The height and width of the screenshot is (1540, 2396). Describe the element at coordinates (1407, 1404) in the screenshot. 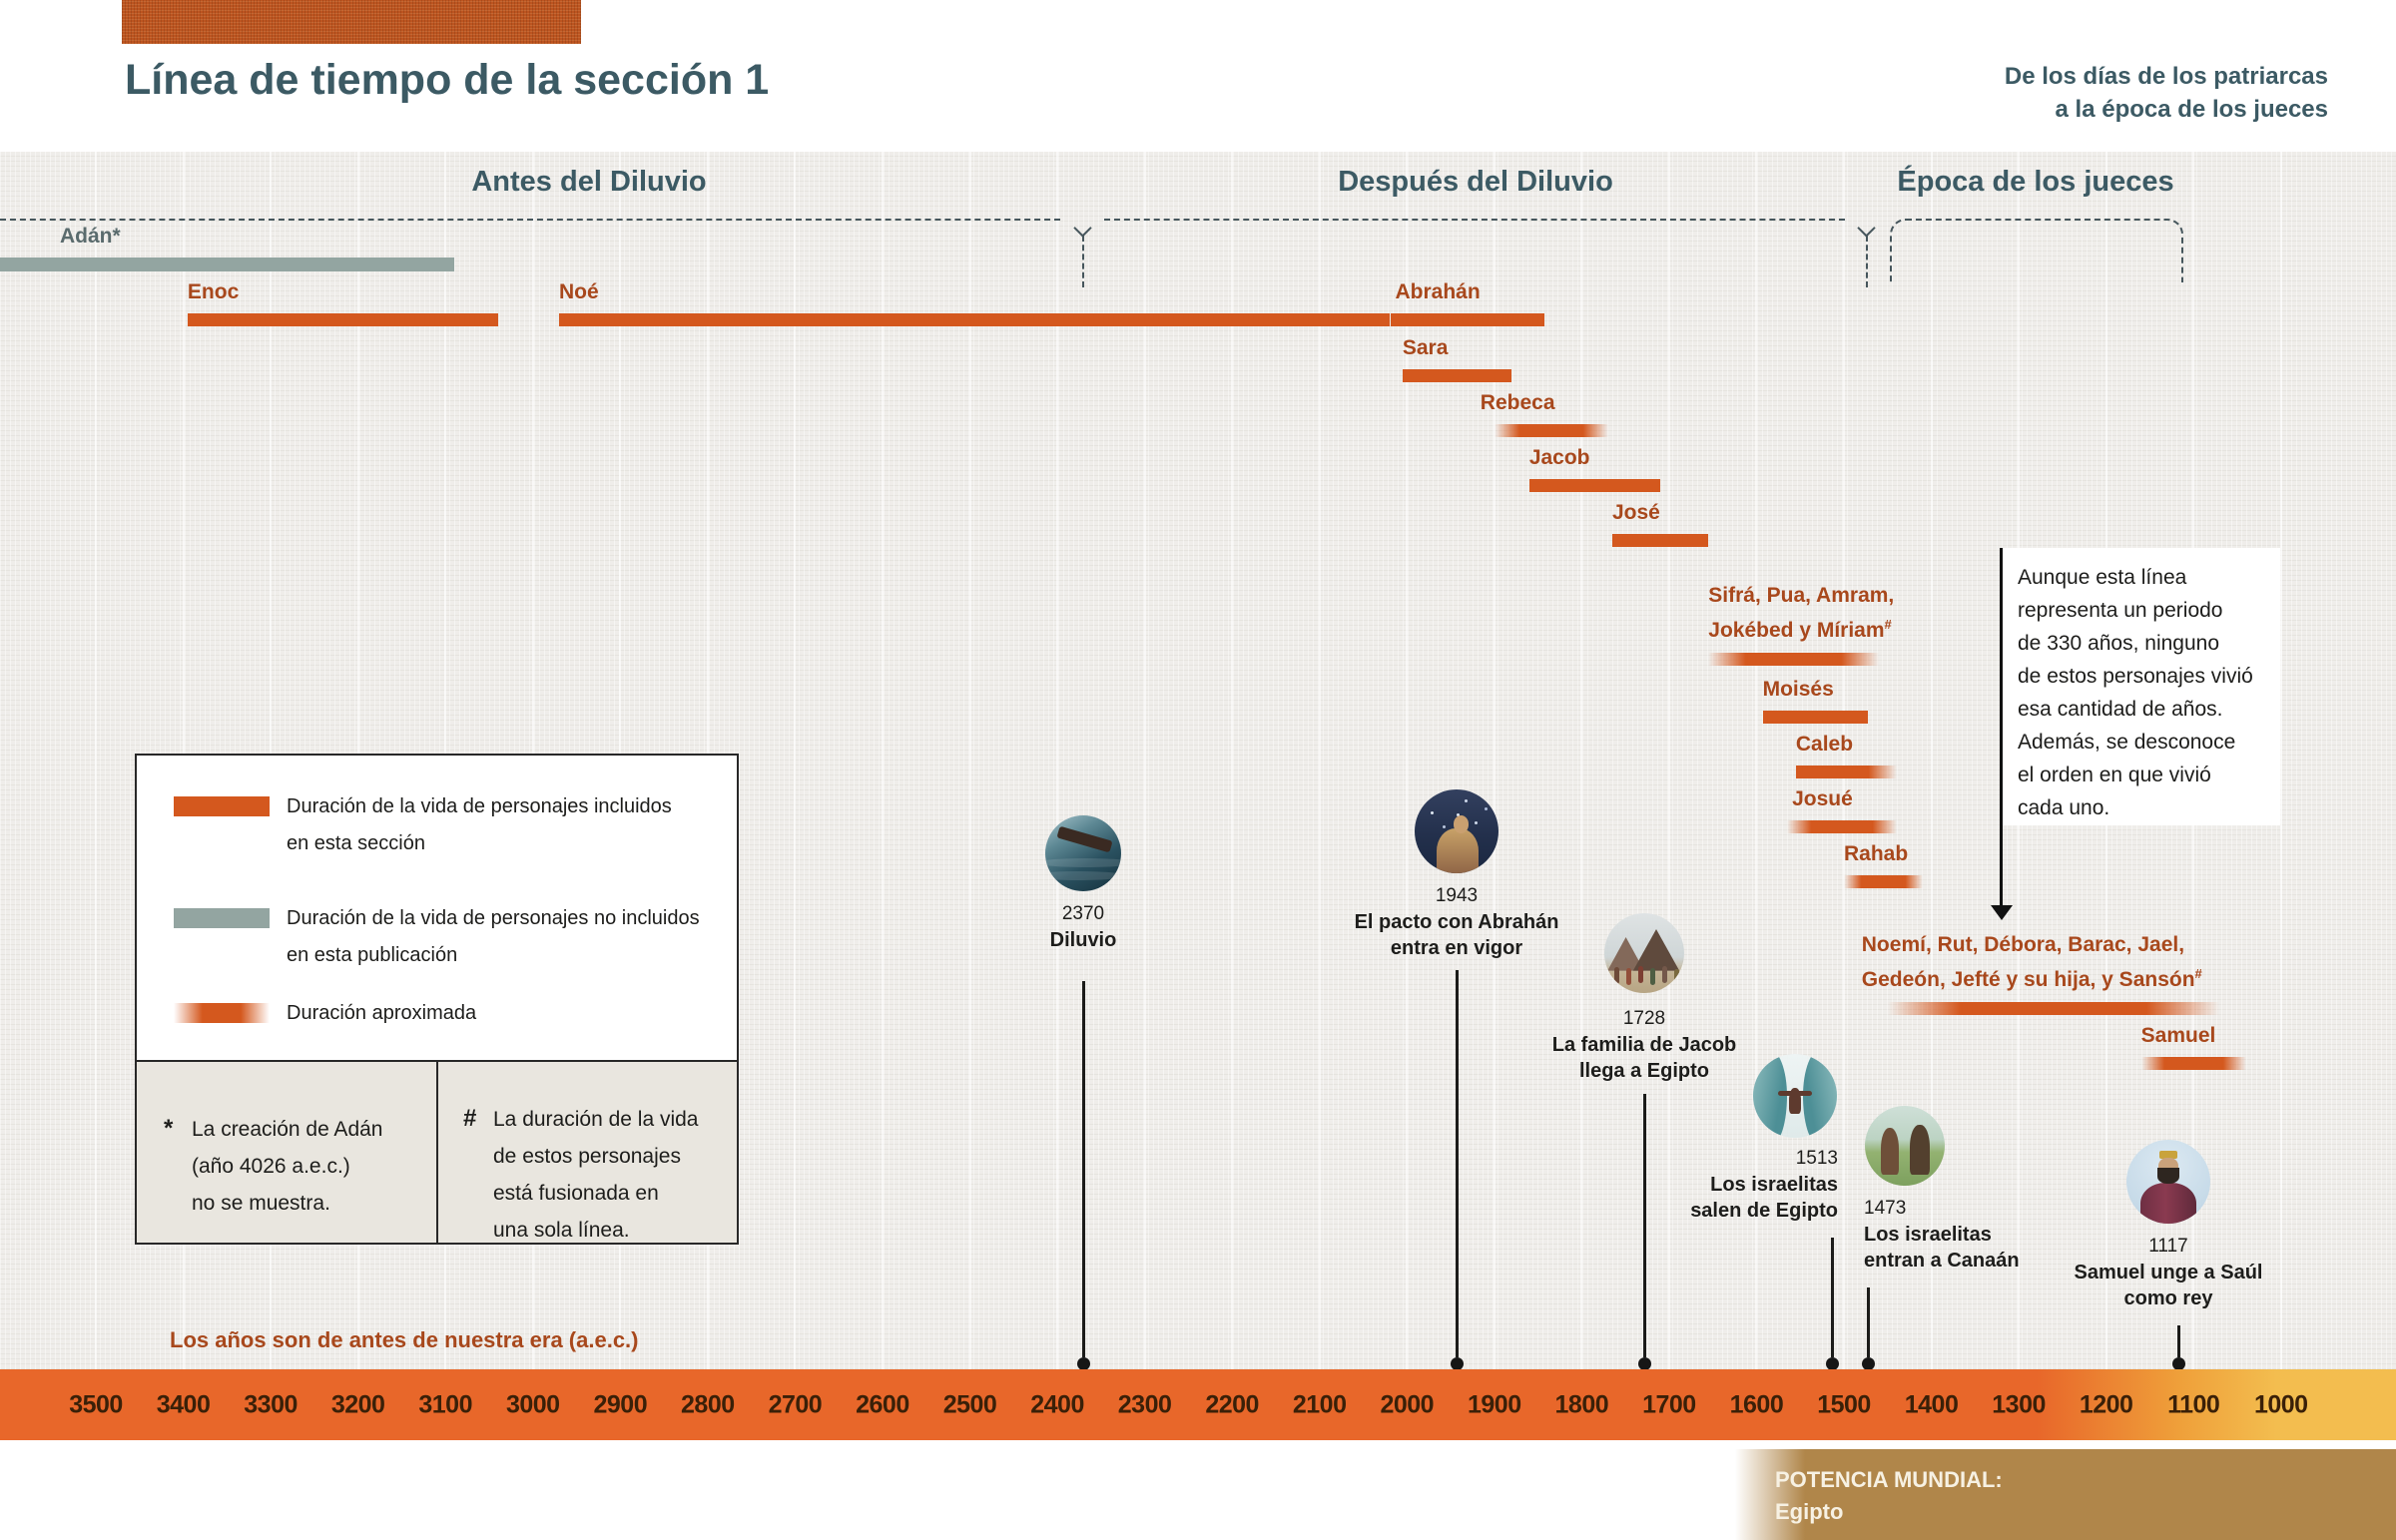

I see `axis-tick-2000: 2000` at that location.